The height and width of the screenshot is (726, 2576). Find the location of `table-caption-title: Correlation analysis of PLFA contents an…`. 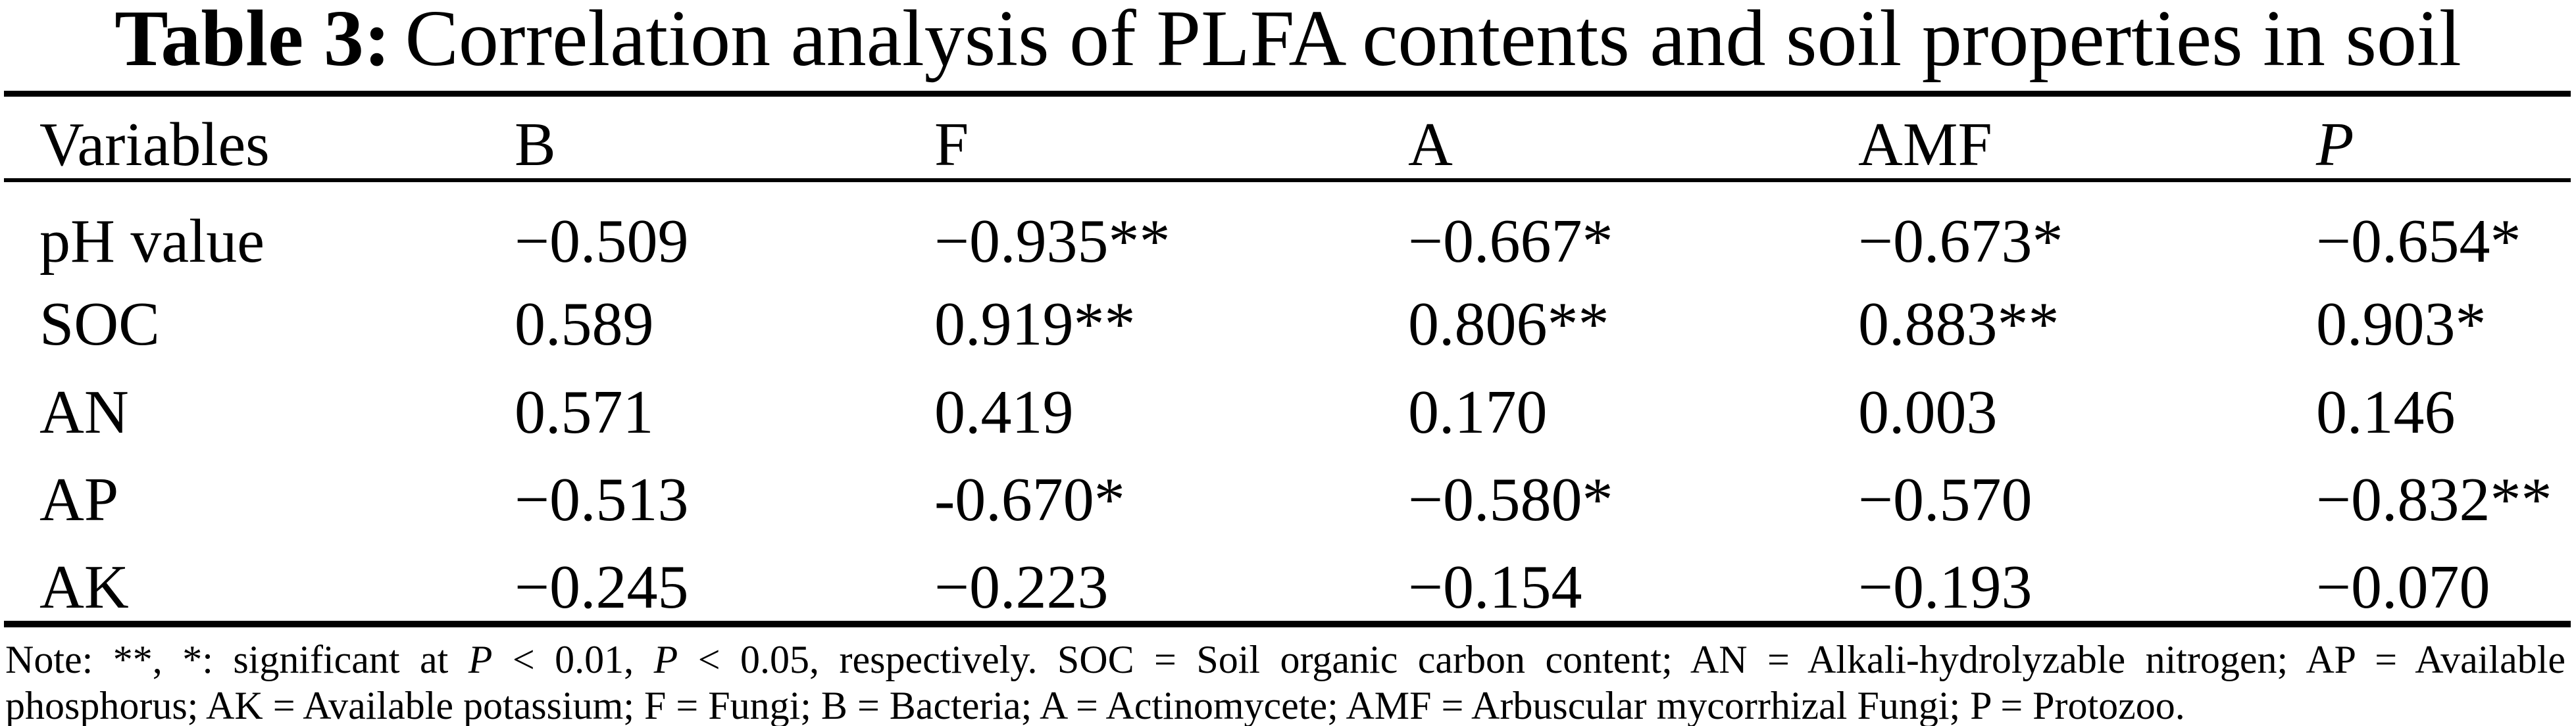

table-caption-title: Correlation analysis of PLFA contents an… is located at coordinates (1433, 41).